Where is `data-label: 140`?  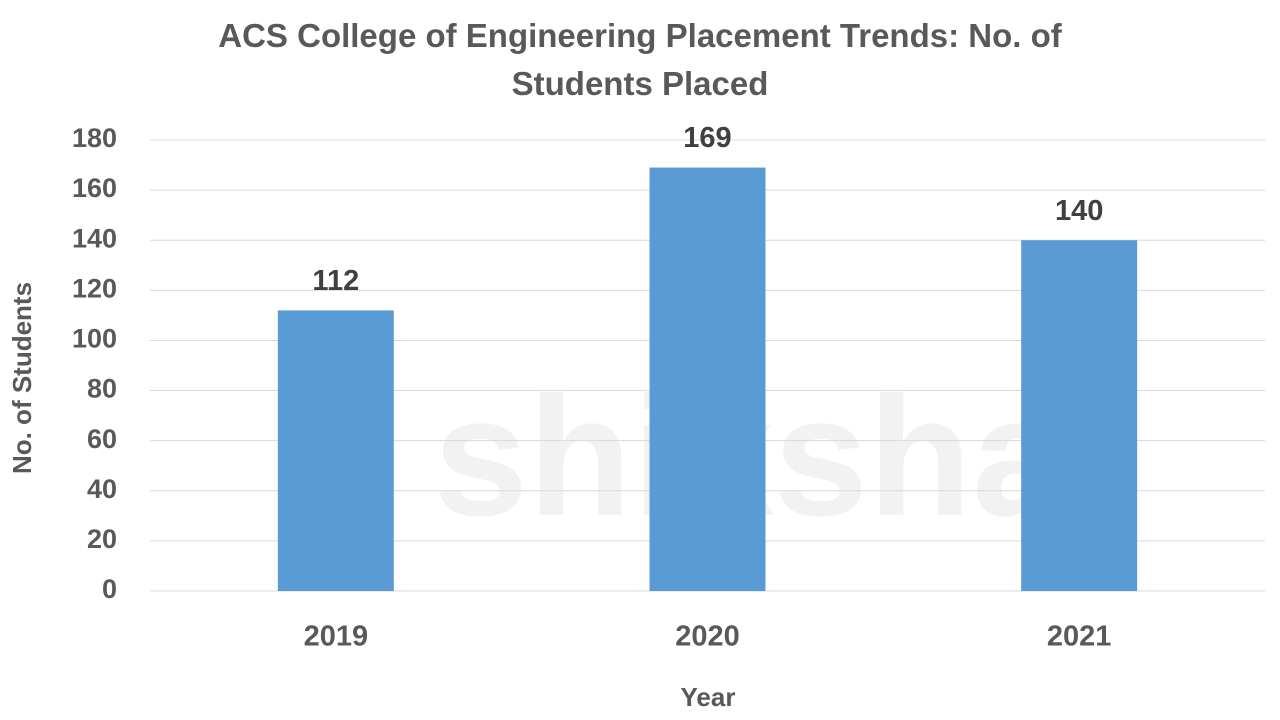
data-label: 140 is located at coordinates (1079, 211).